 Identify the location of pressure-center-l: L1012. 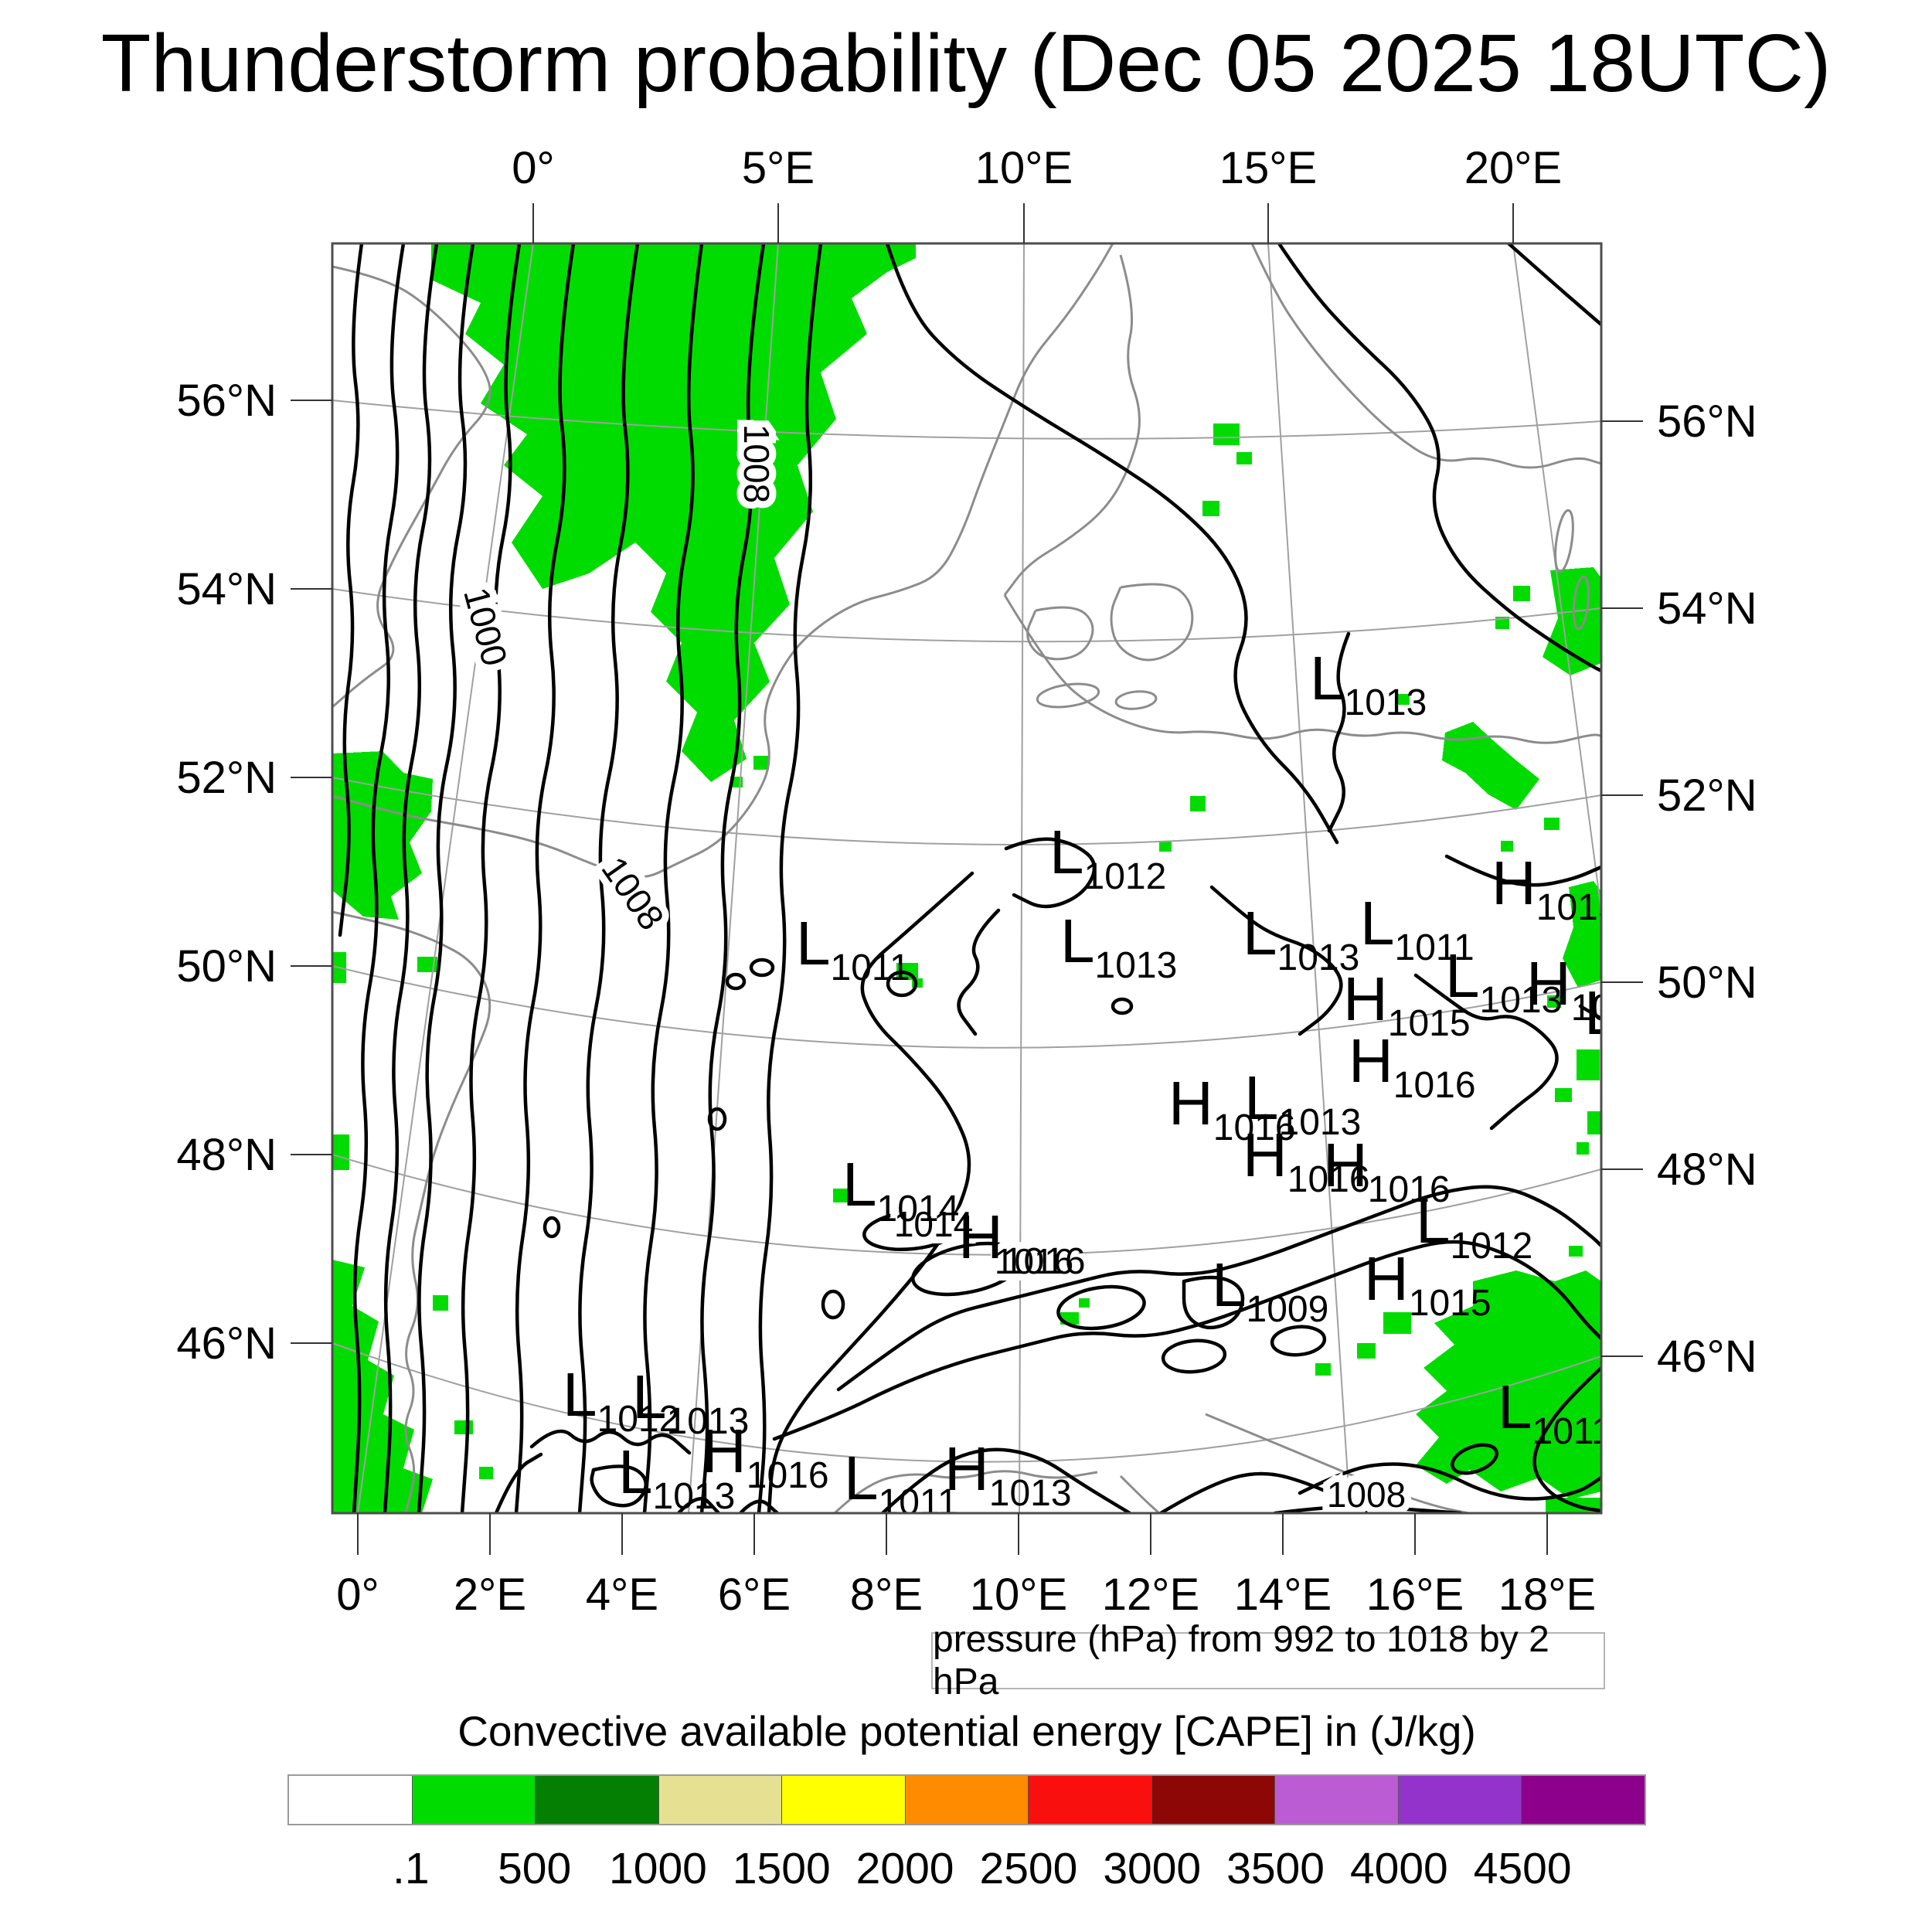
(1474, 1227).